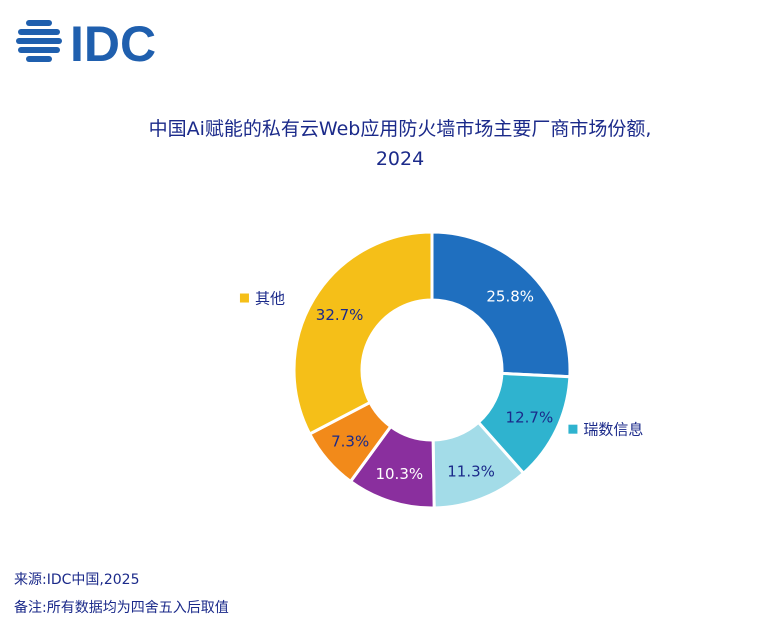 The height and width of the screenshot is (628, 764). I want to click on source-note: 来源:IDC中国,2025, so click(77, 580).